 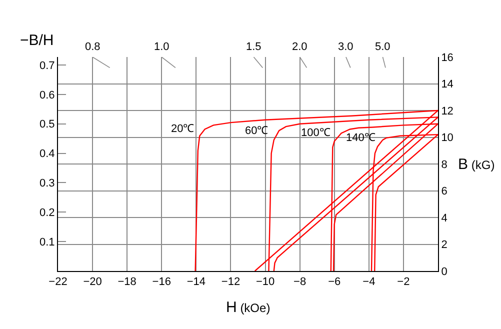 I want to click on series-label: 100℃, so click(x=315, y=133).